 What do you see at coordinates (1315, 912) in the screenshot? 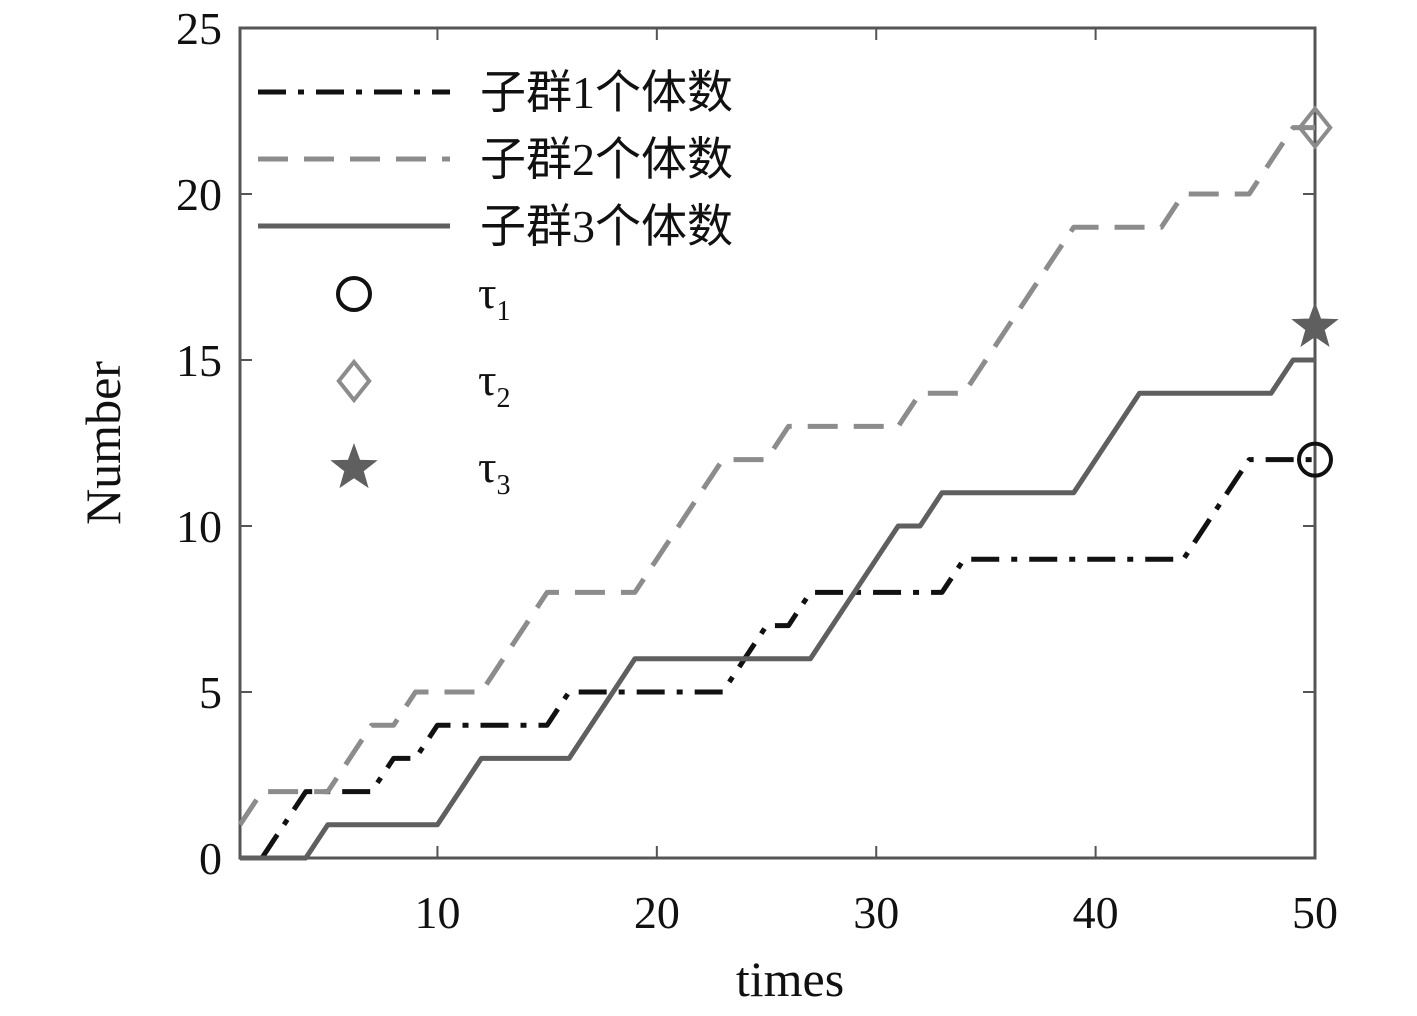
I see `x-tick-label: 50` at bounding box center [1315, 912].